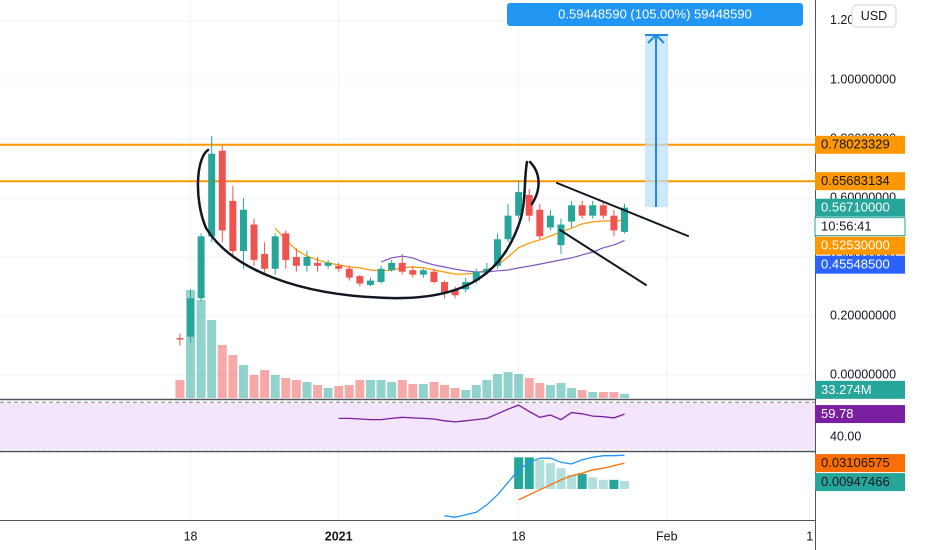 This screenshot has width=932, height=550. Describe the element at coordinates (809, 536) in the screenshot. I see `x-tick-label: 1` at that location.